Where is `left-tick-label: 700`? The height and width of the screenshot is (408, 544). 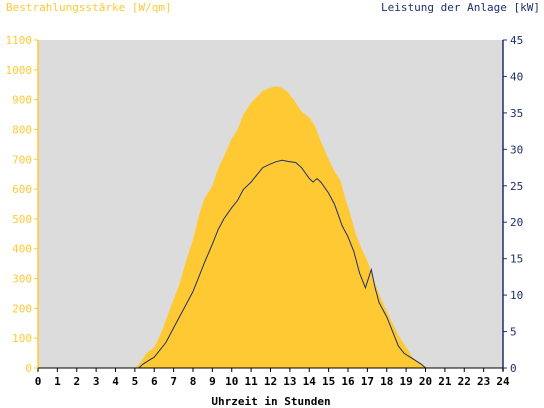
left-tick-label: 700 is located at coordinates (22, 159).